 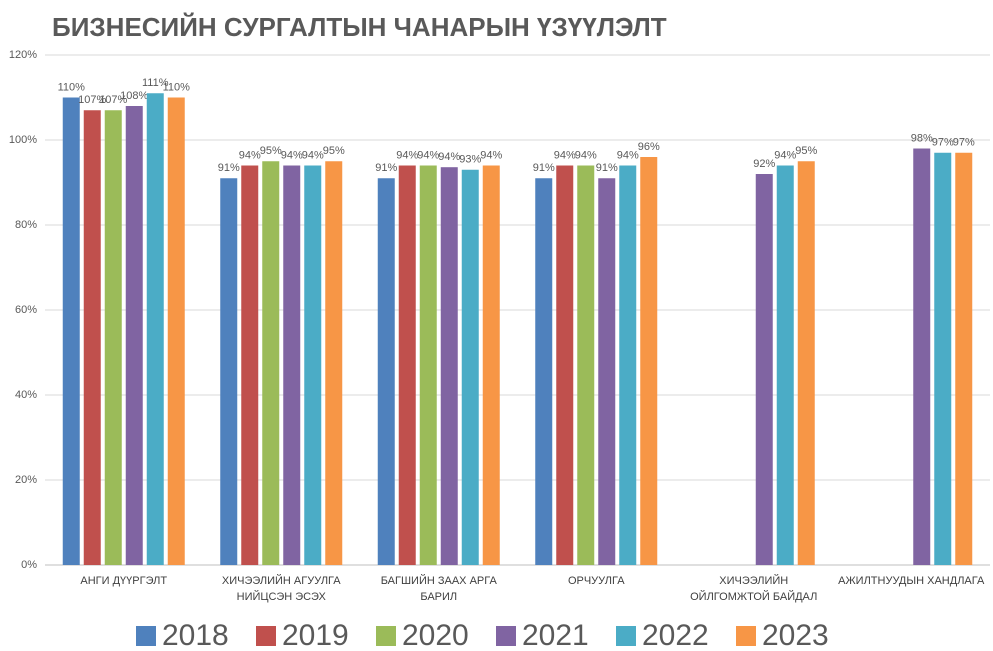 I want to click on chart-title: БИЗНЕСИЙН СУРГАЛТЫН ЧАНАРЫН ҮЗҮҮЛЭЛТ, so click(x=359, y=27).